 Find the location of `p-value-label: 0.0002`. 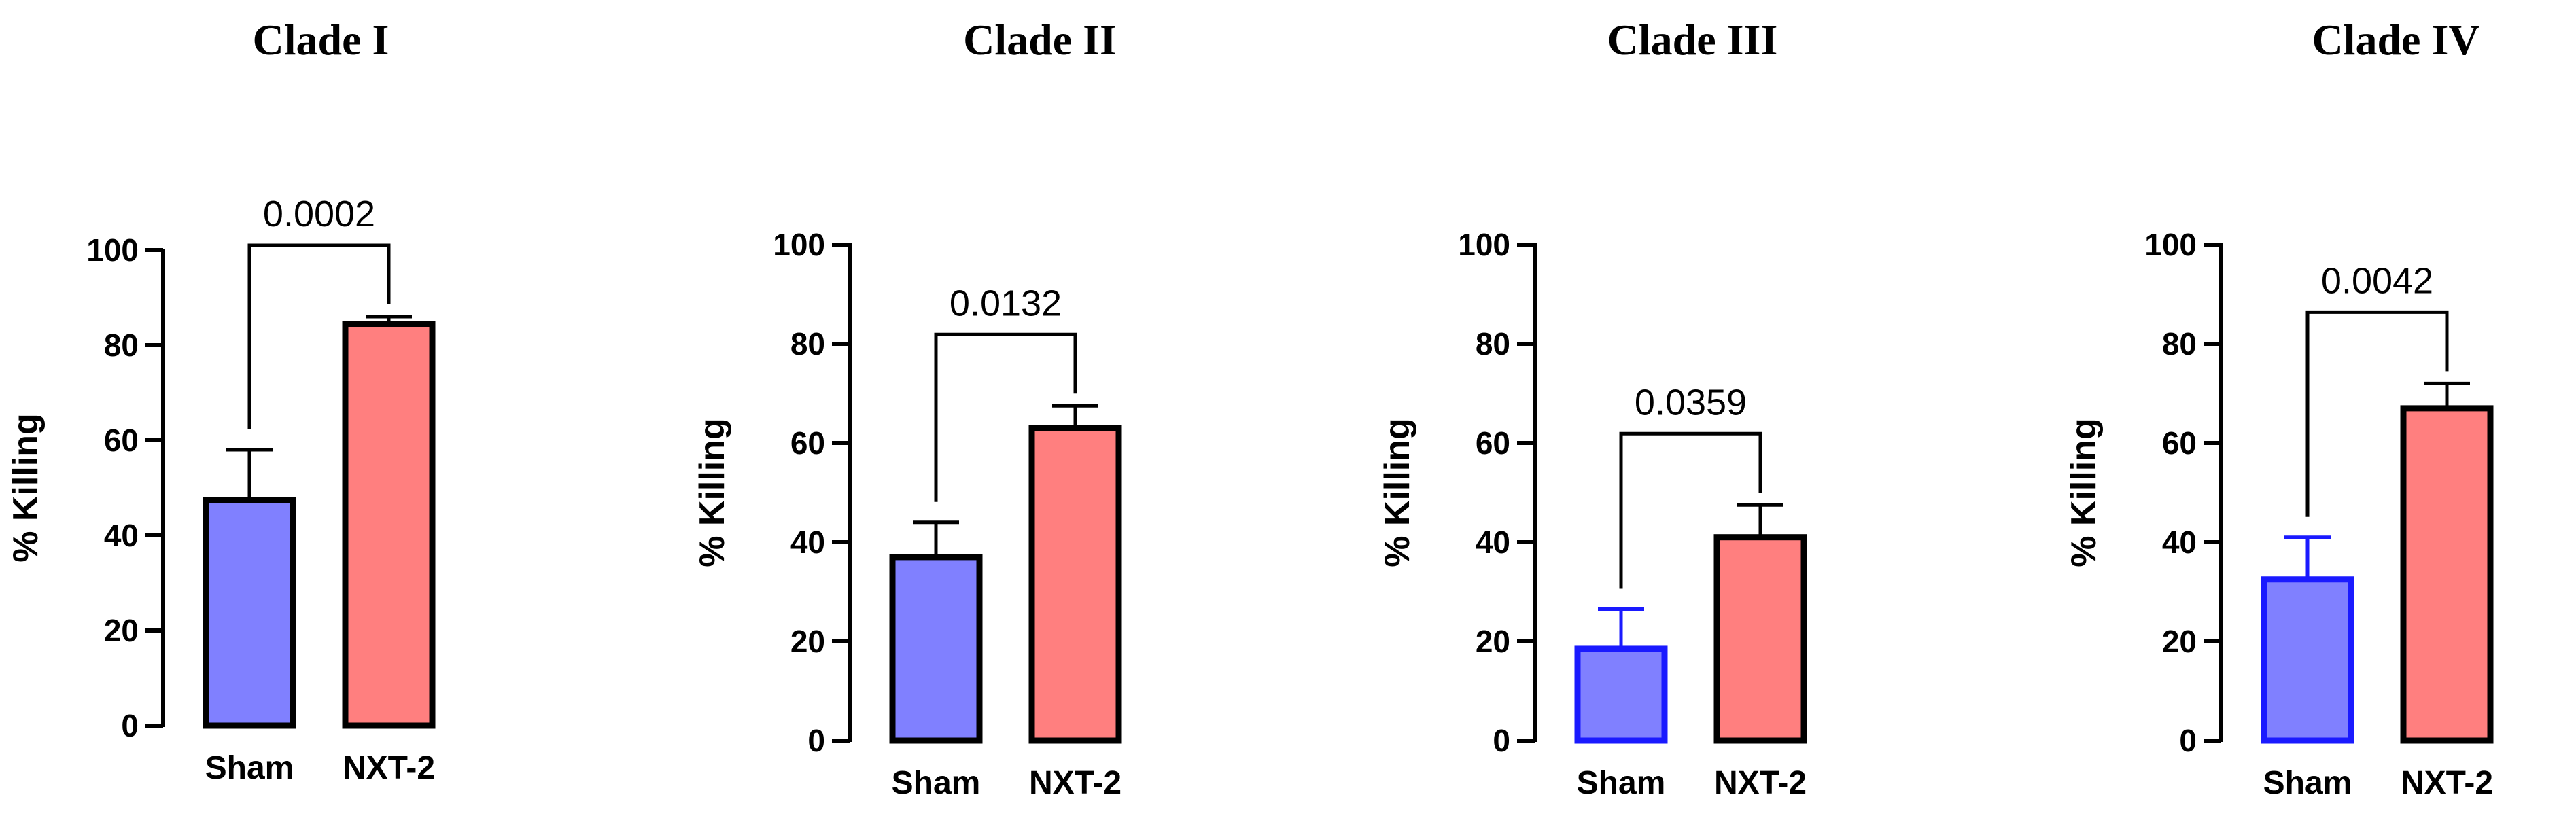

p-value-label: 0.0002 is located at coordinates (319, 214).